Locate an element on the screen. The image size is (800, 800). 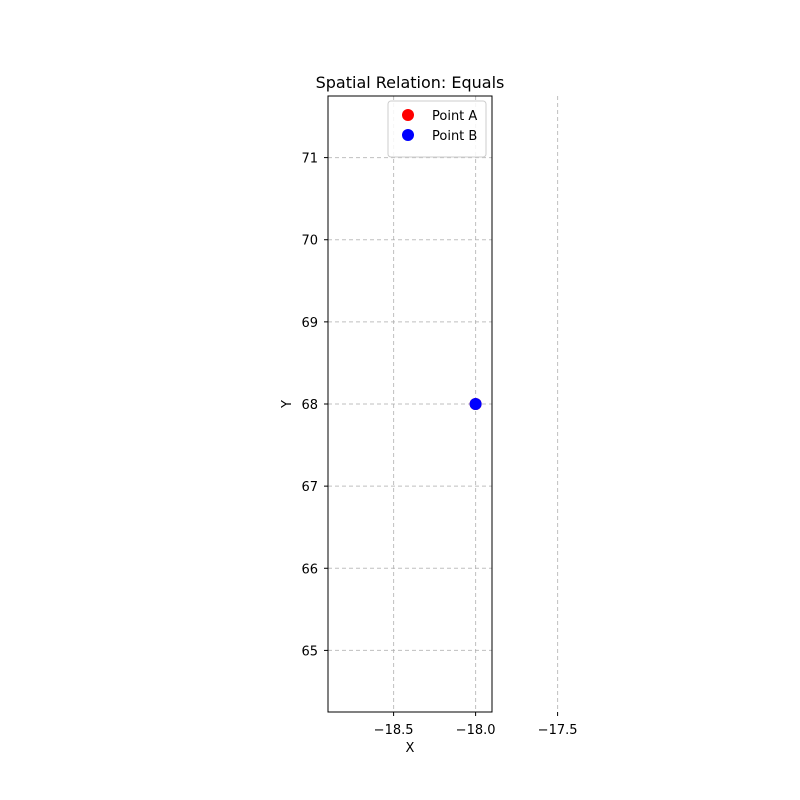
y-tick-label: 68 is located at coordinates (309, 405).